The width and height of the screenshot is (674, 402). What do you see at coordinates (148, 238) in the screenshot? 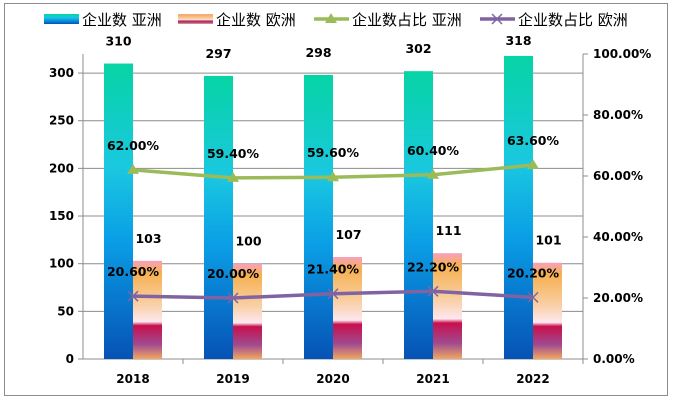
I see `data-label-europe: 103` at bounding box center [148, 238].